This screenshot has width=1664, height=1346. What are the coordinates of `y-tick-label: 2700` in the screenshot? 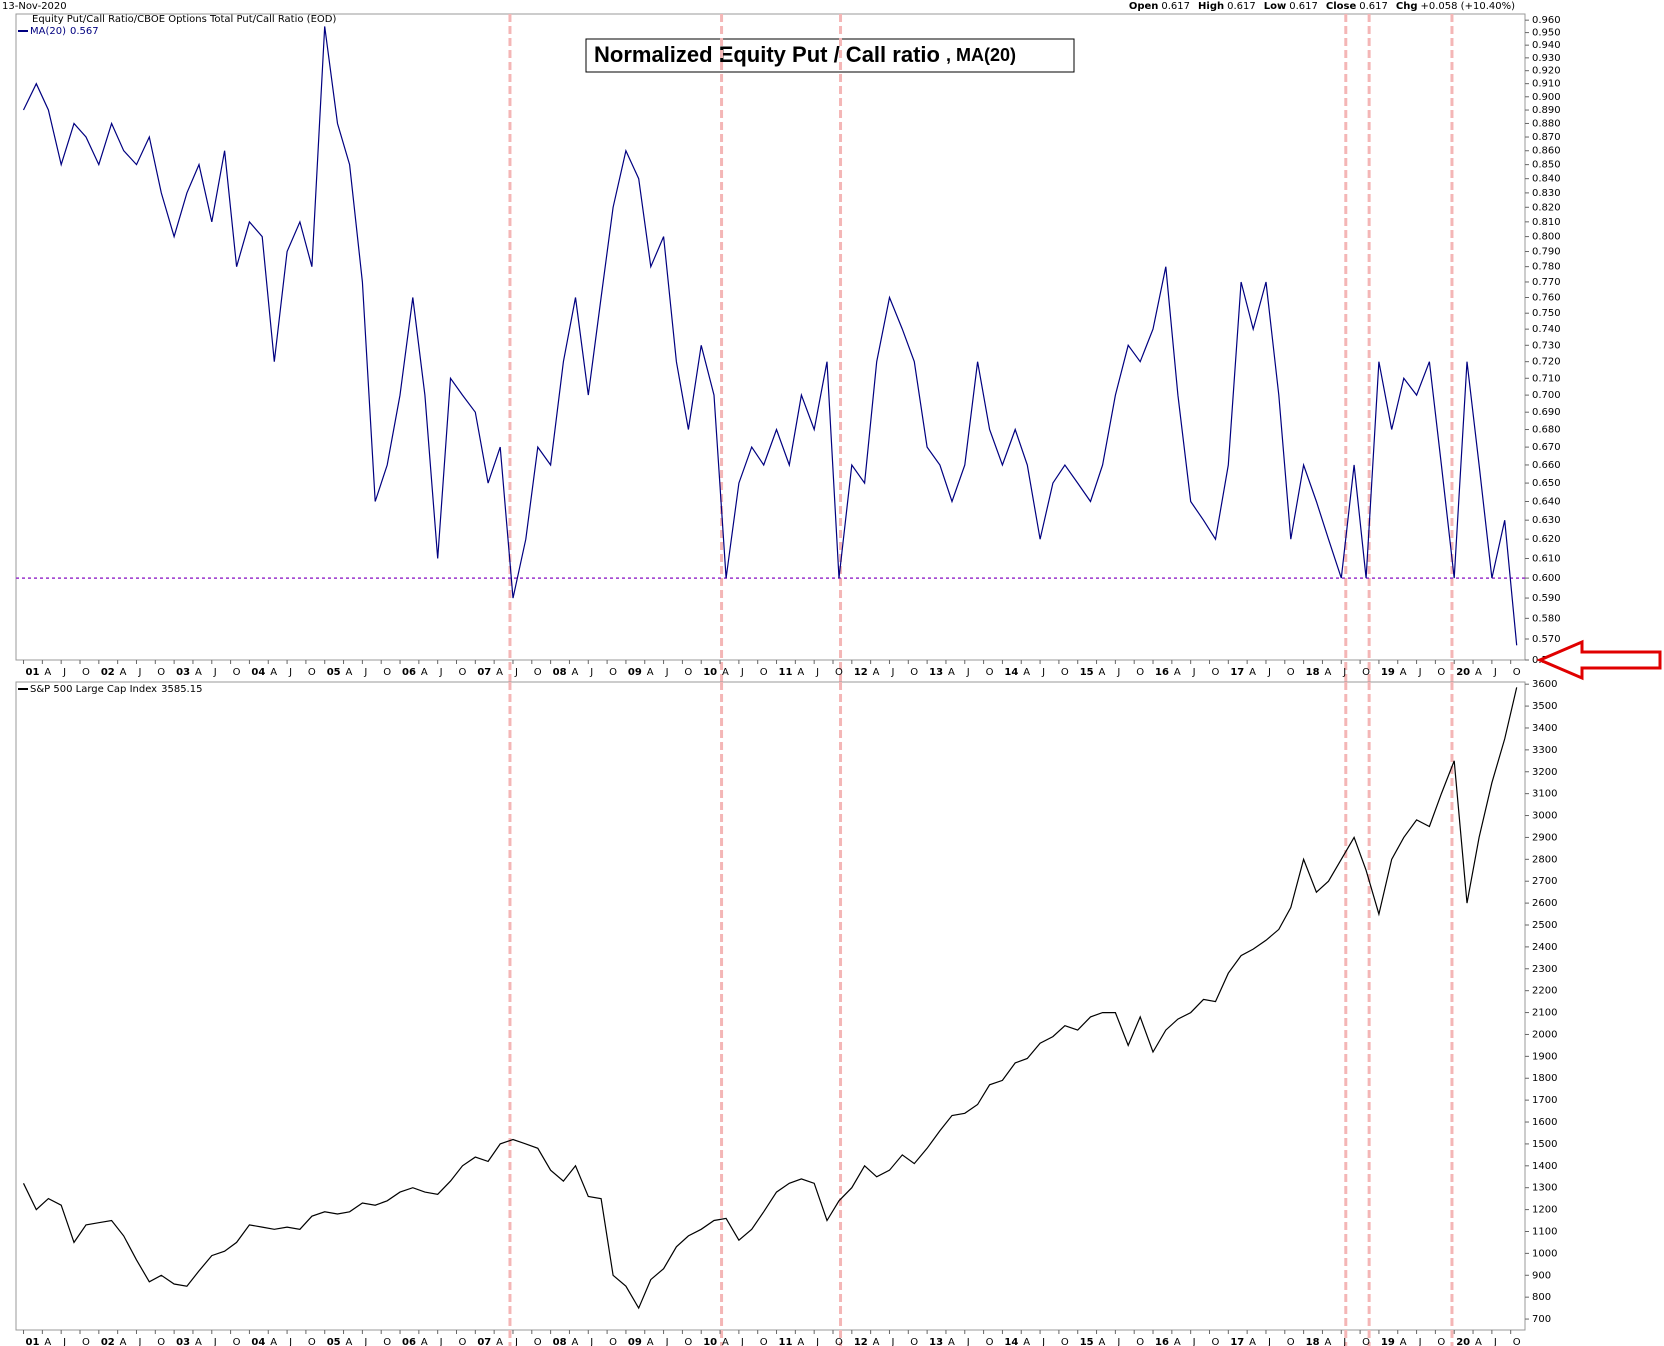 It's located at (1544, 881).